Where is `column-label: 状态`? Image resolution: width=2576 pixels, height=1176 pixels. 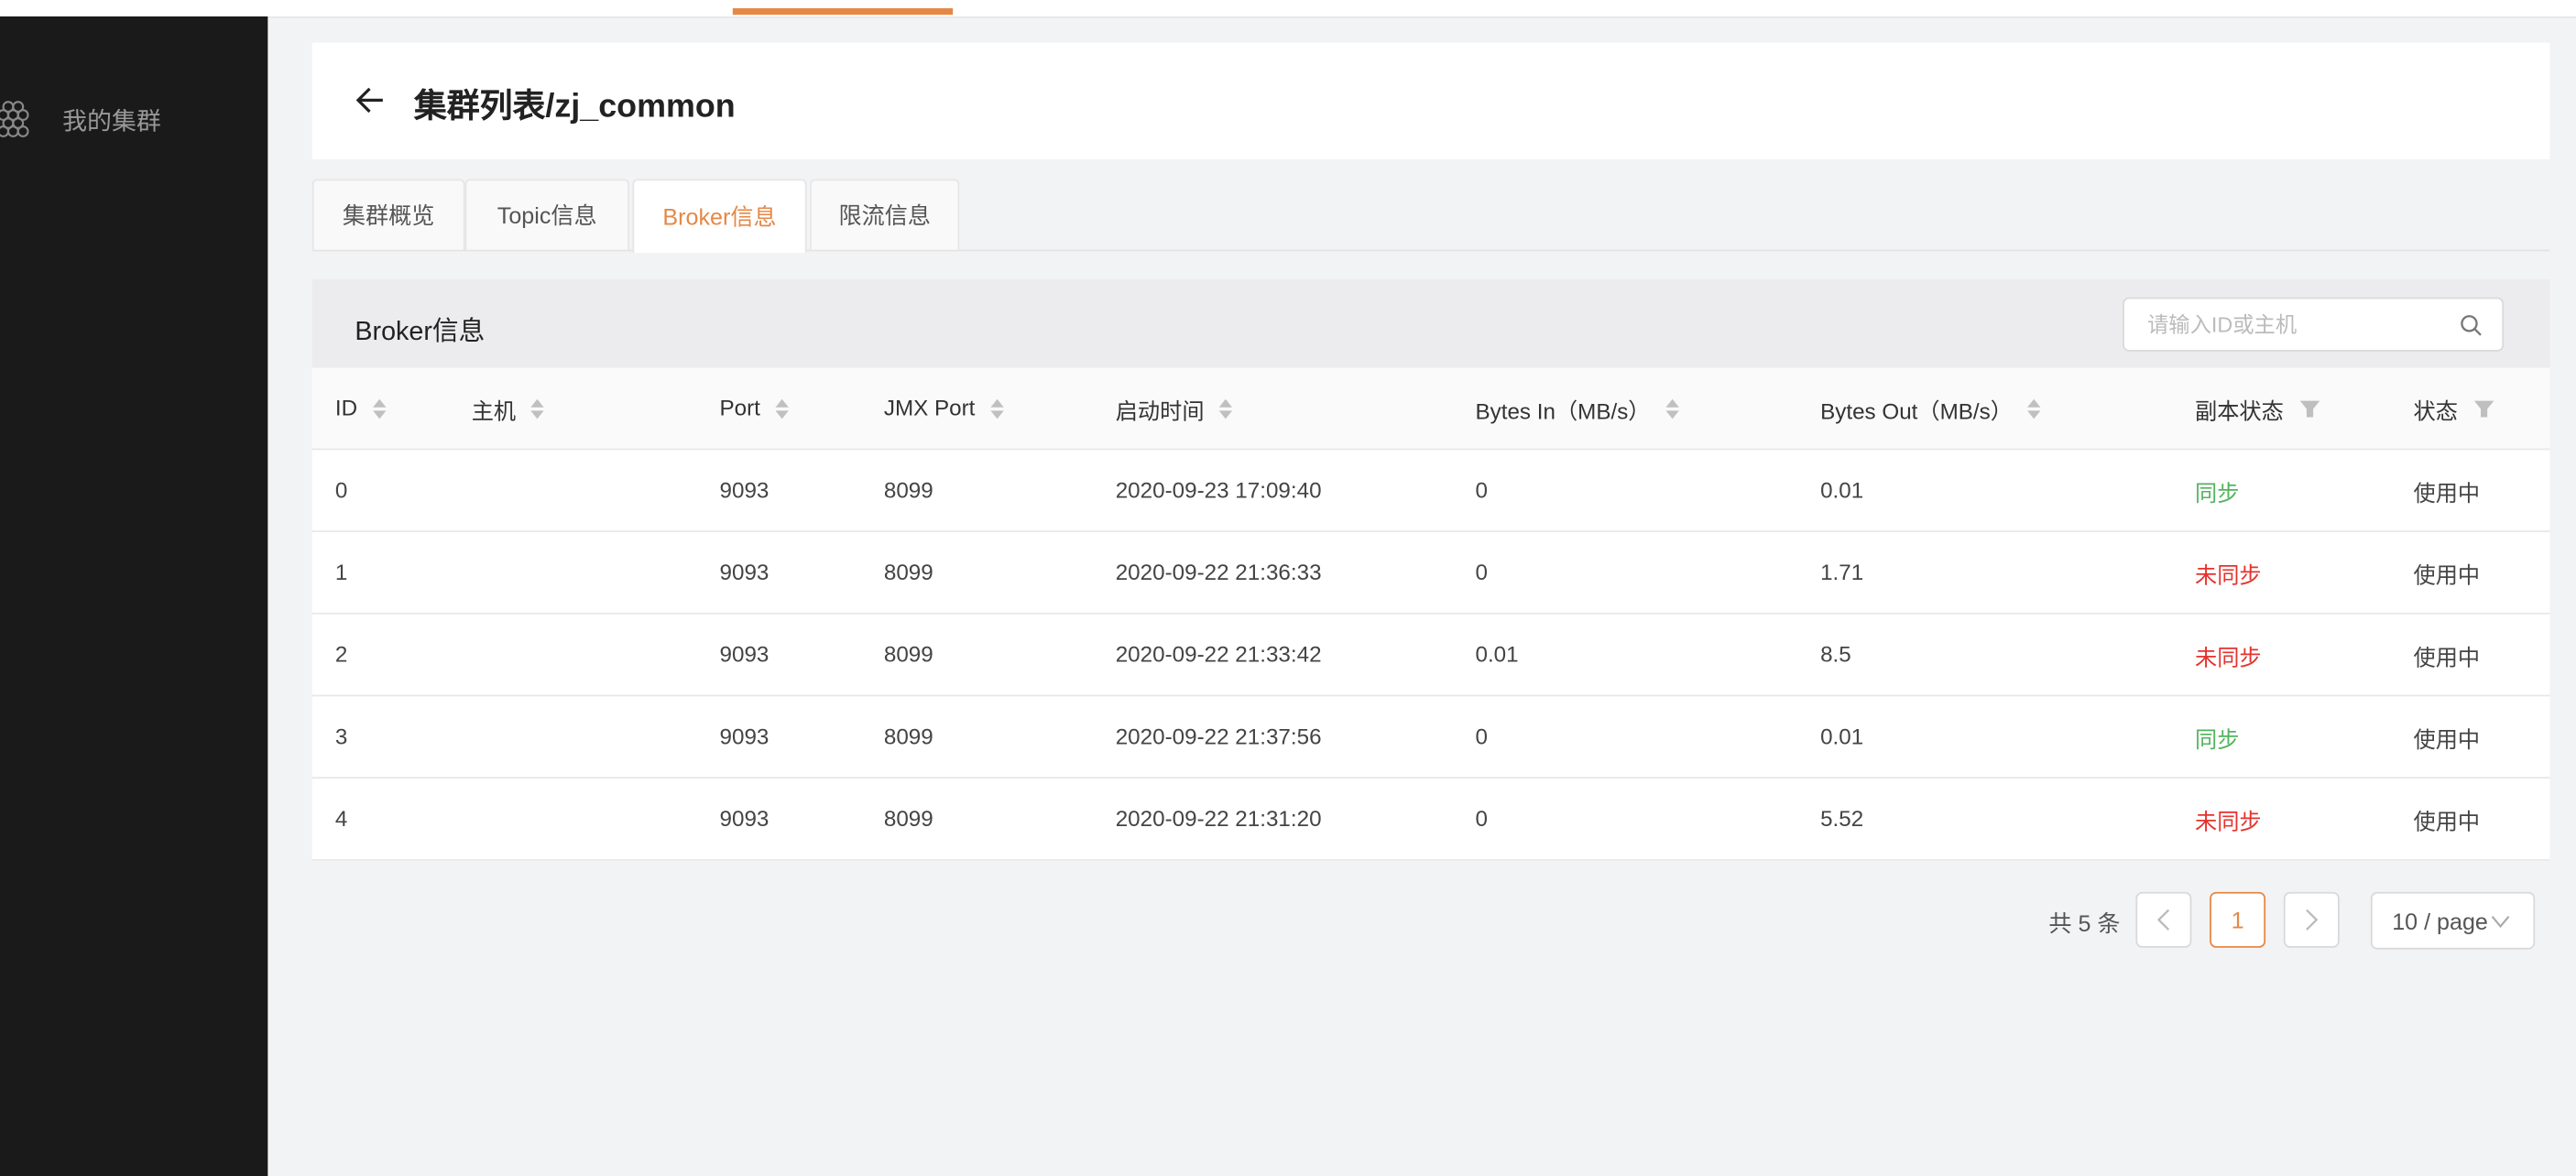
column-label: 状态 is located at coordinates (2435, 410).